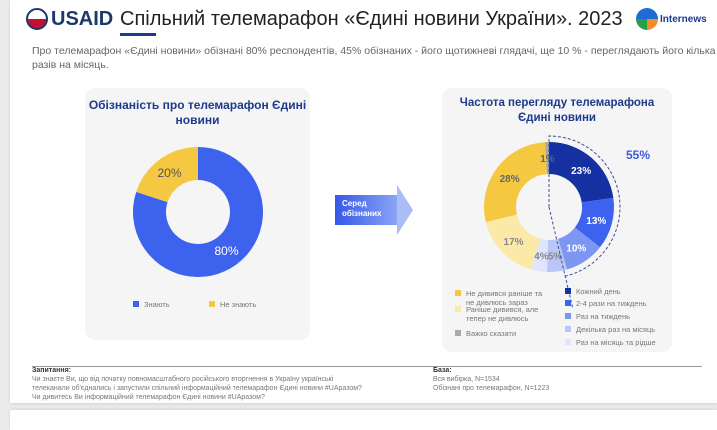 The width and height of the screenshot is (717, 430). I want to click on data-label: 4%, so click(541, 256).